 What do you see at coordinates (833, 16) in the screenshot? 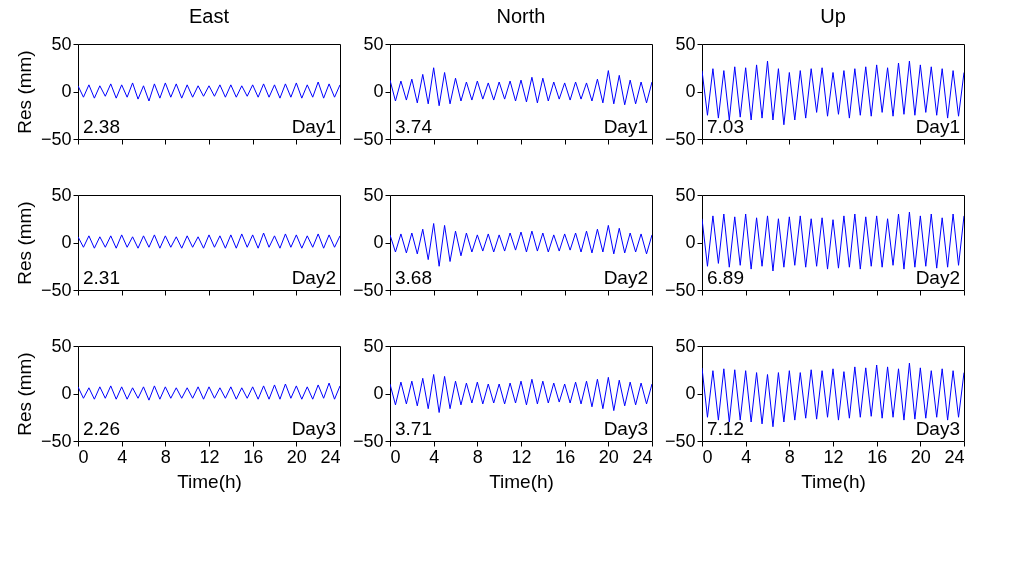
I see `chart-title: Up` at bounding box center [833, 16].